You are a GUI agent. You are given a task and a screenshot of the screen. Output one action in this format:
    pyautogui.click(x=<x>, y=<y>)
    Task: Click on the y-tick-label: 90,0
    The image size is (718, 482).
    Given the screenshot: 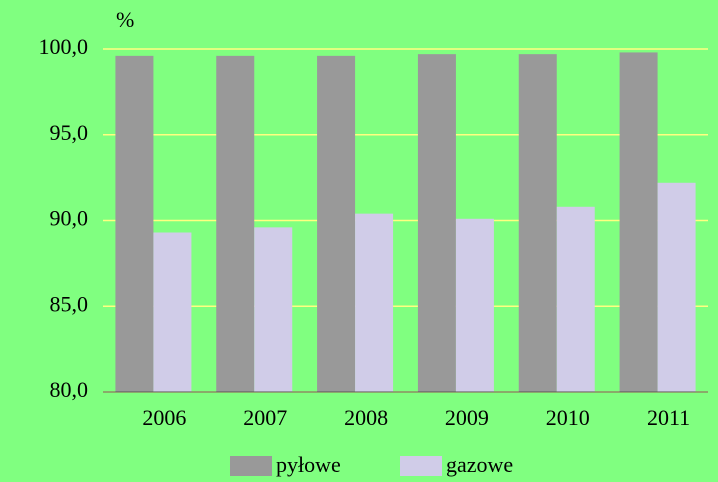 What is the action you would take?
    pyautogui.click(x=69, y=218)
    